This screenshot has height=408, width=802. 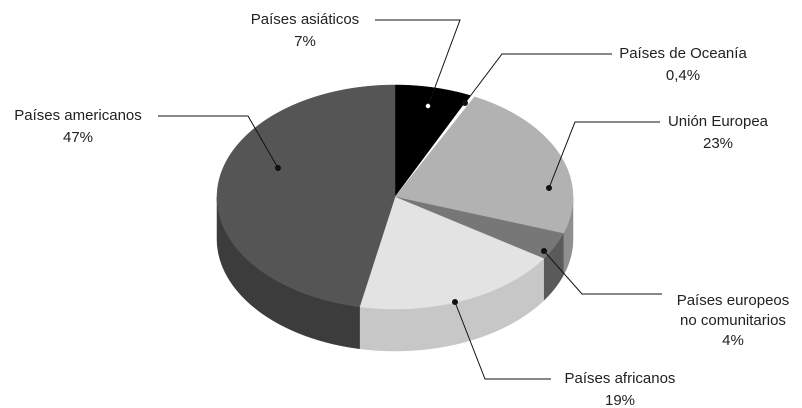 What do you see at coordinates (733, 320) in the screenshot?
I see `slice-label-3-1: no comunitarios` at bounding box center [733, 320].